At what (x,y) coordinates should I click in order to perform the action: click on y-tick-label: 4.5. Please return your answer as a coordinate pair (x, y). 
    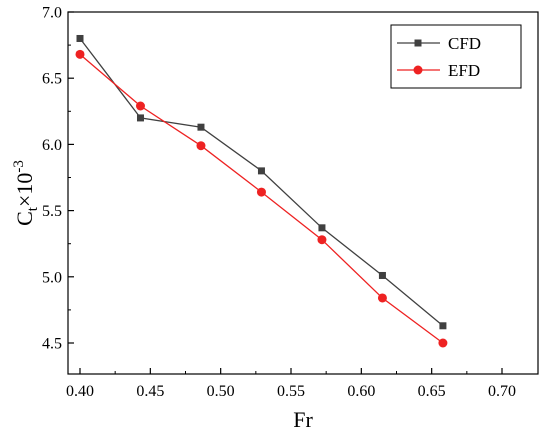
    Looking at the image, I should click on (52, 344).